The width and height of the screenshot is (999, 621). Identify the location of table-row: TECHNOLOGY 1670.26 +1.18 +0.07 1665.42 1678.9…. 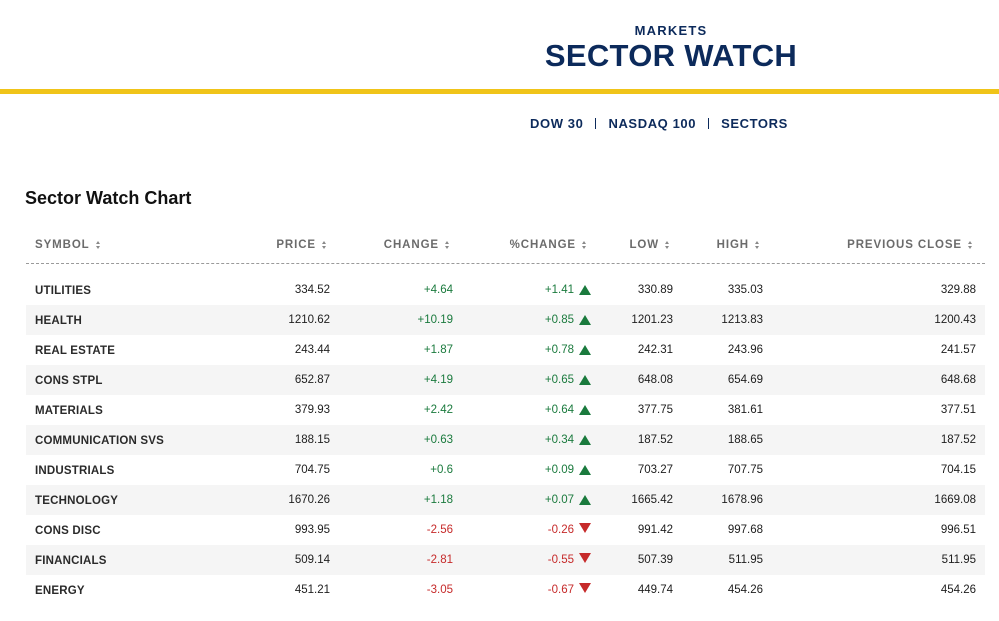
(505, 500).